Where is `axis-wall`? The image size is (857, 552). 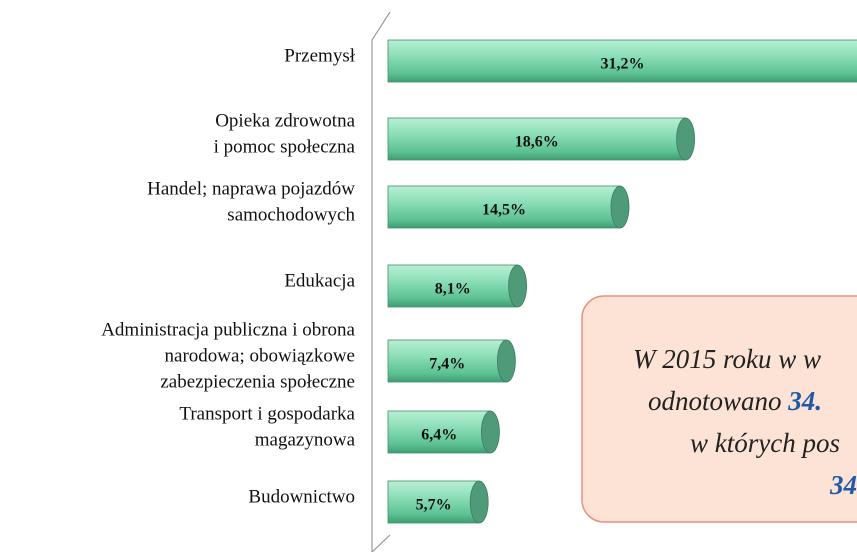 axis-wall is located at coordinates (381, 281).